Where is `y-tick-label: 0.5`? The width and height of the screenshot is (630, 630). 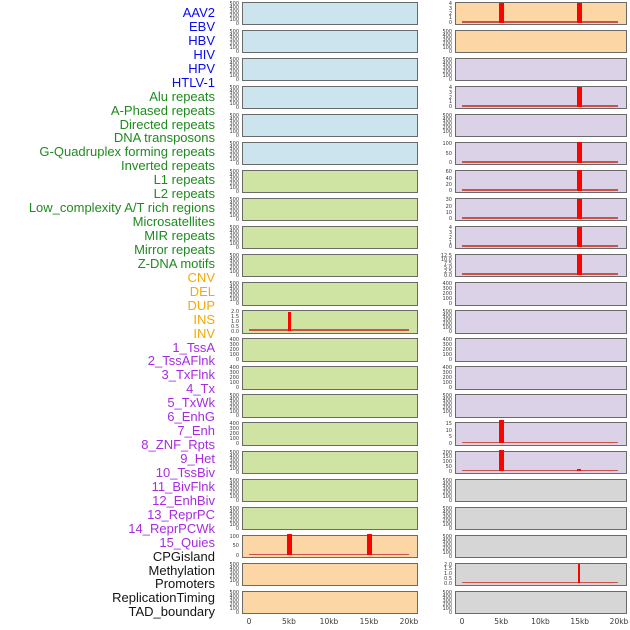 y-tick-label: 0.5 is located at coordinates (235, 326).